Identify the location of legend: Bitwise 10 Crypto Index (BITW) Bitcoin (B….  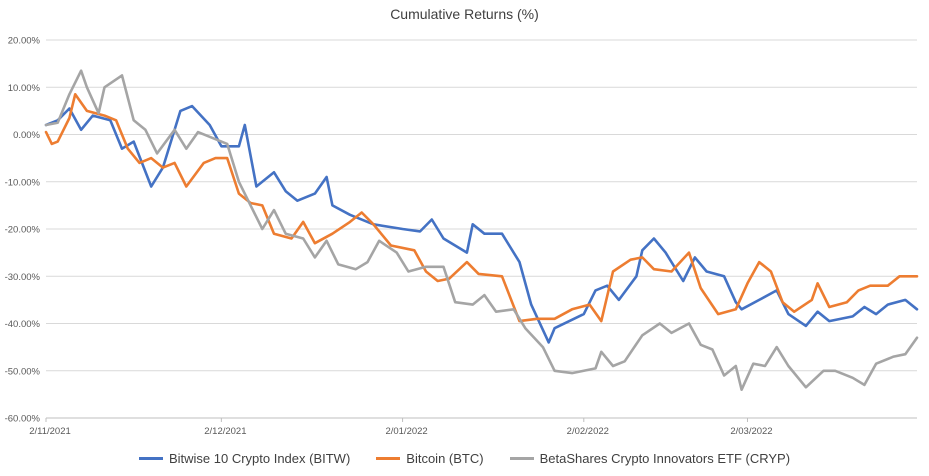
(464, 458).